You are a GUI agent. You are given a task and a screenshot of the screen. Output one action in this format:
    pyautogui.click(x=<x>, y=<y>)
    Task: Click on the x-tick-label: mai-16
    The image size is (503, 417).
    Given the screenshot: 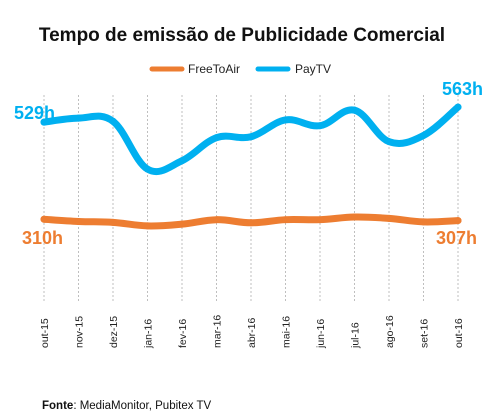 What is the action you would take?
    pyautogui.click(x=287, y=332)
    